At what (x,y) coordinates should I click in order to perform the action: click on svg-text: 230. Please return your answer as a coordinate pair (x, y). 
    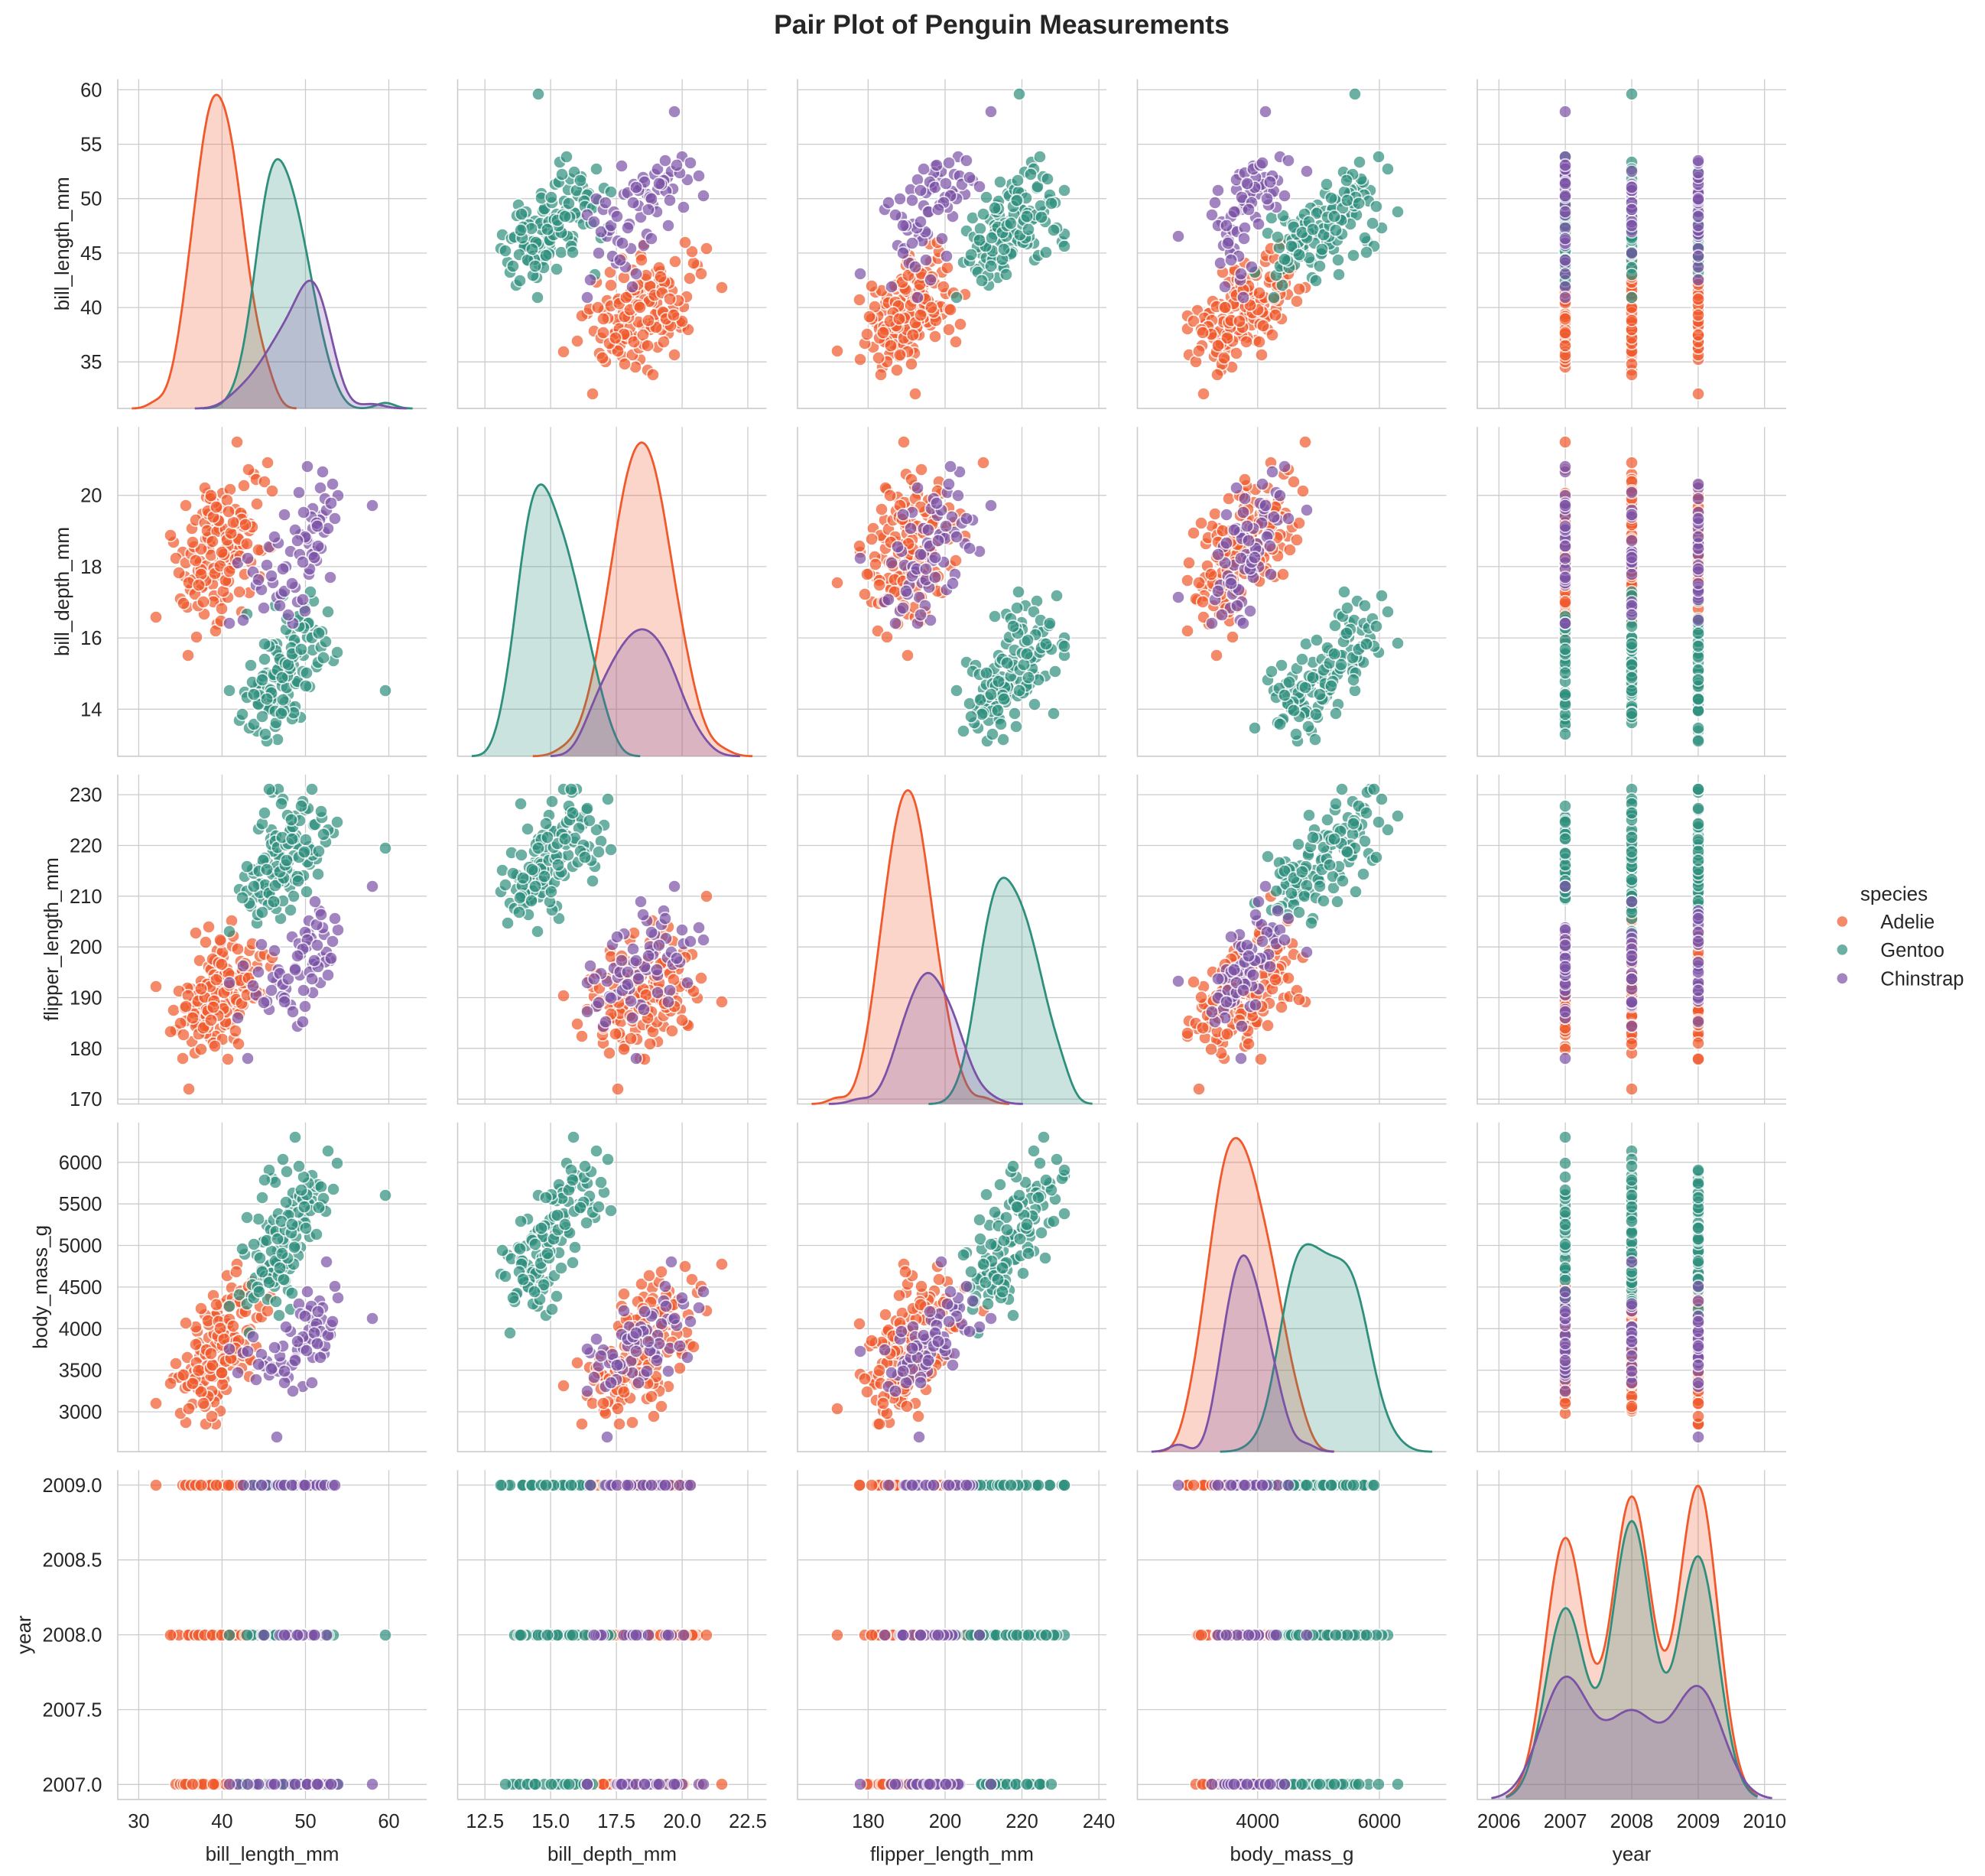
    Looking at the image, I should click on (86, 795).